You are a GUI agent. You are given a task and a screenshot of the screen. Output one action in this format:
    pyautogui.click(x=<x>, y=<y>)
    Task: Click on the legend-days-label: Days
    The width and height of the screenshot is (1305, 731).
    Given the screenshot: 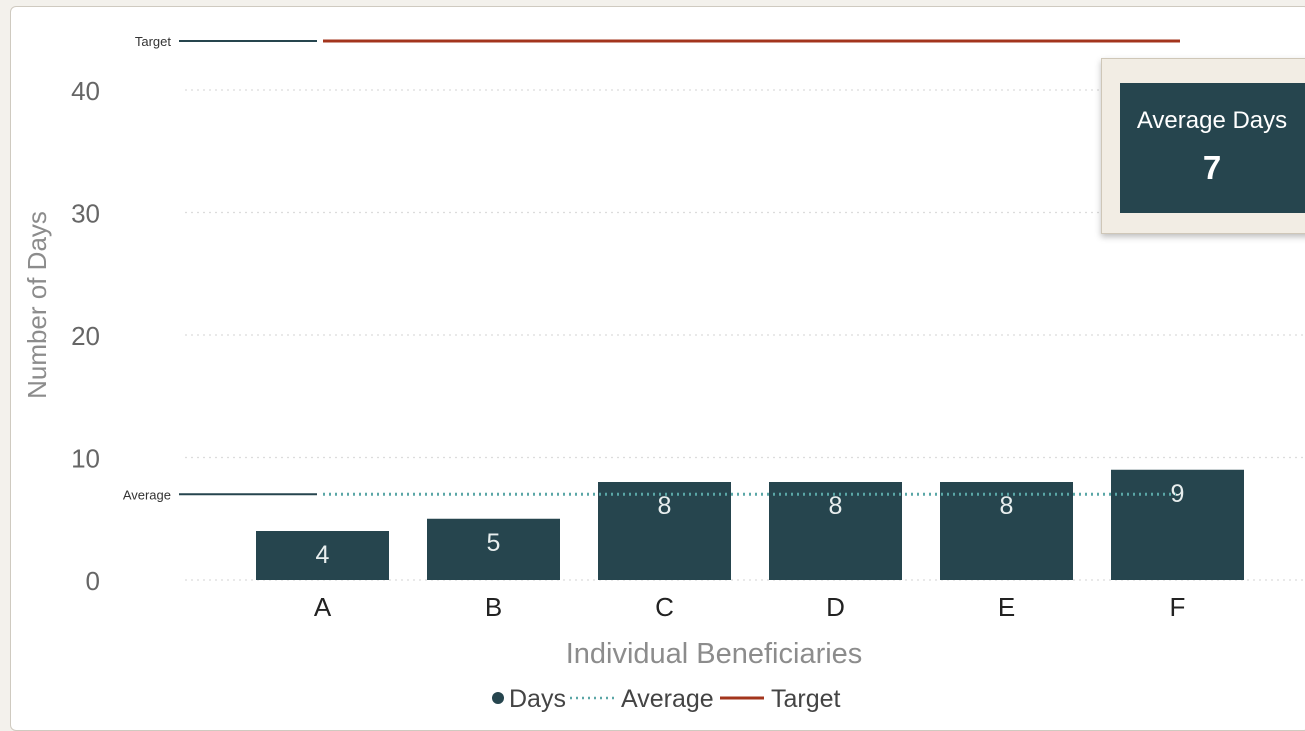 What is the action you would take?
    pyautogui.click(x=537, y=699)
    